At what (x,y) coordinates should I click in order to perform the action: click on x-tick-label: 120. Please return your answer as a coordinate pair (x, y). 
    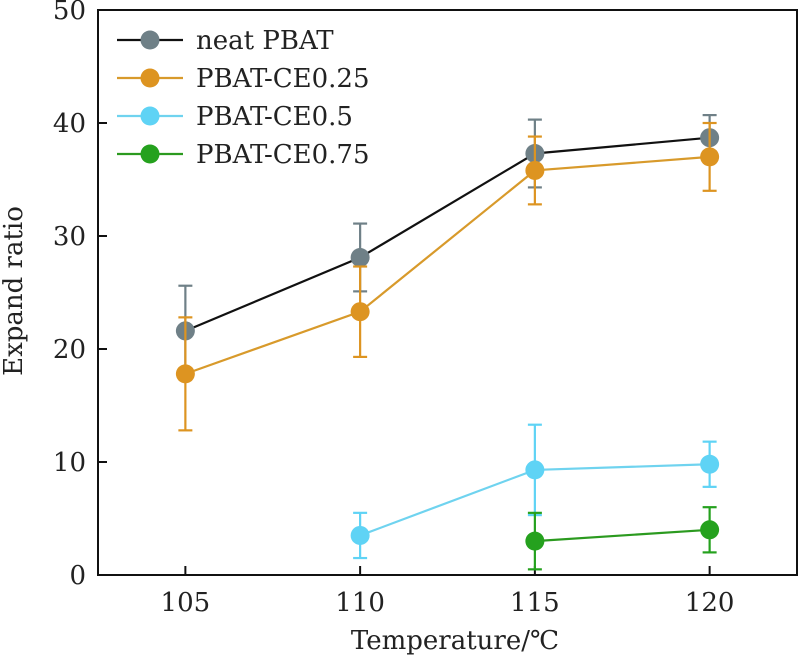
    Looking at the image, I should click on (710, 603).